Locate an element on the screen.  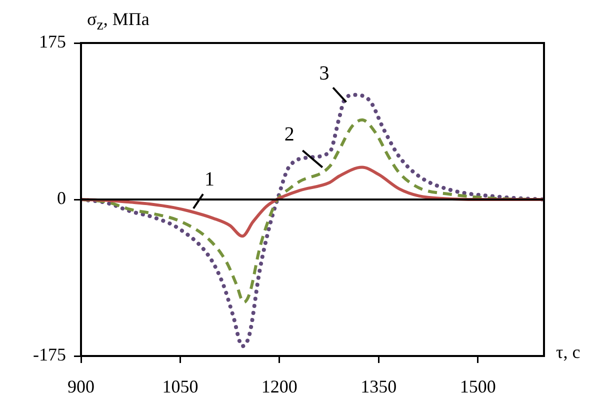
y-tick-label: 0 is located at coordinates (61, 198).